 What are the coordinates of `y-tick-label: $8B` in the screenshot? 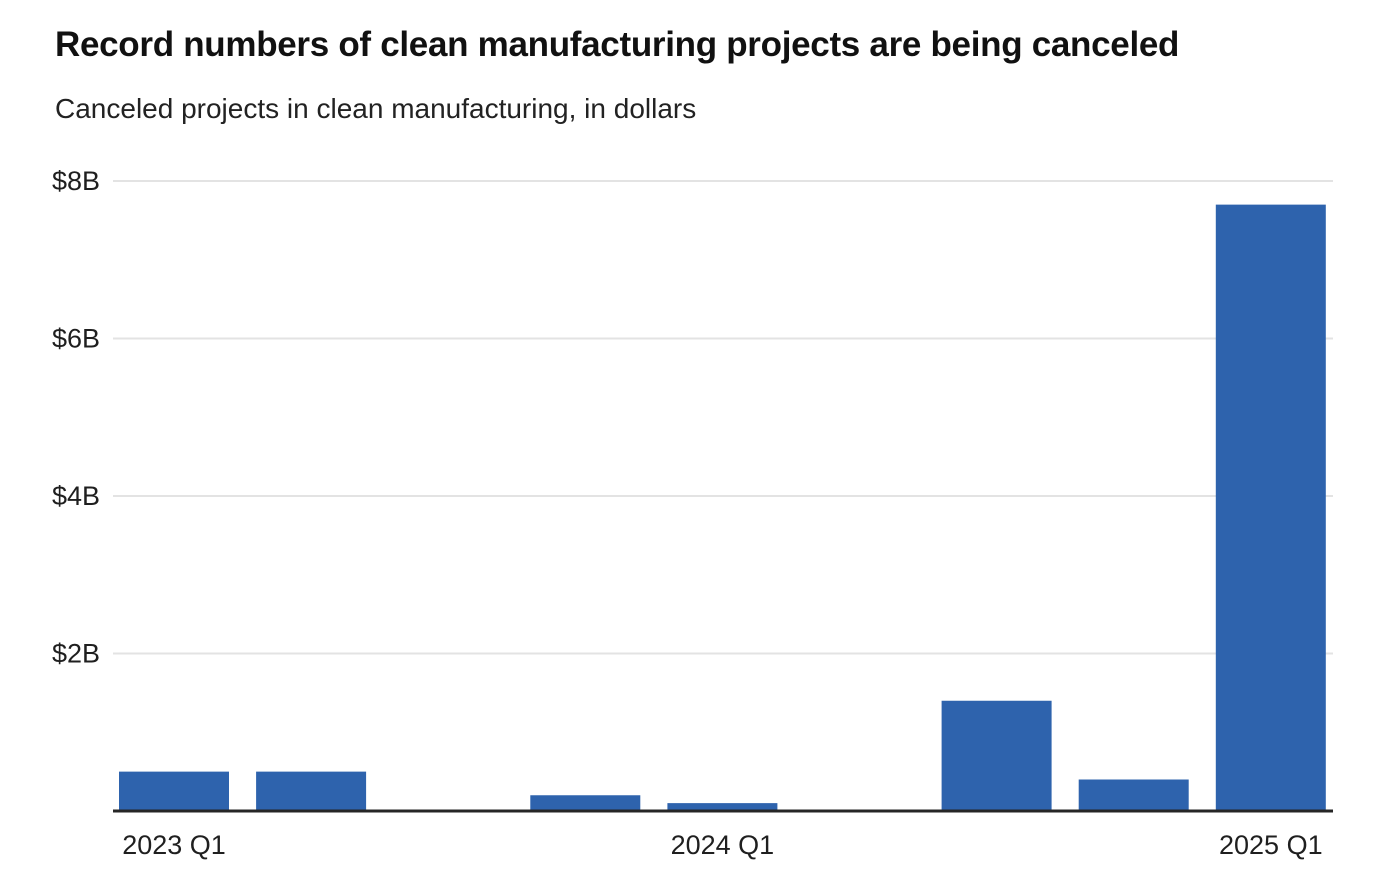 It's located at (76, 181).